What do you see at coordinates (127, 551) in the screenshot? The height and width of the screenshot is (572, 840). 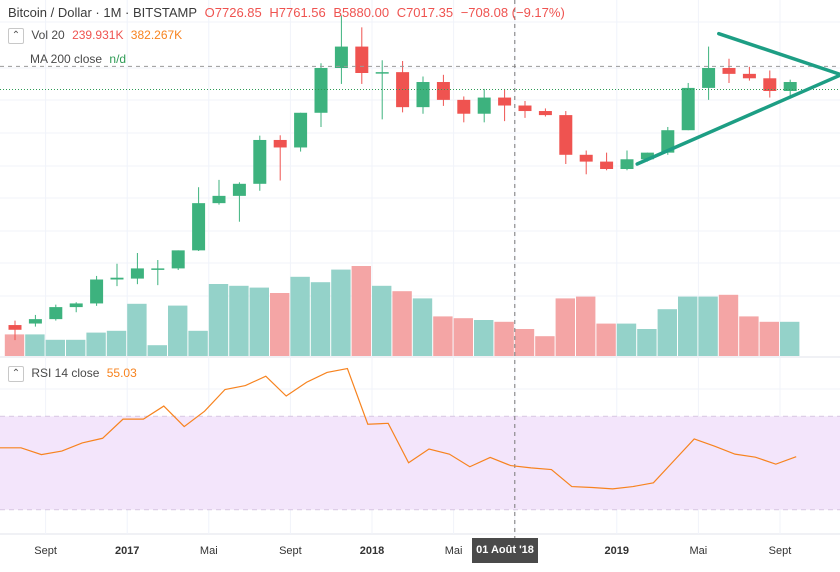 I see `x-tick-label: 2017` at bounding box center [127, 551].